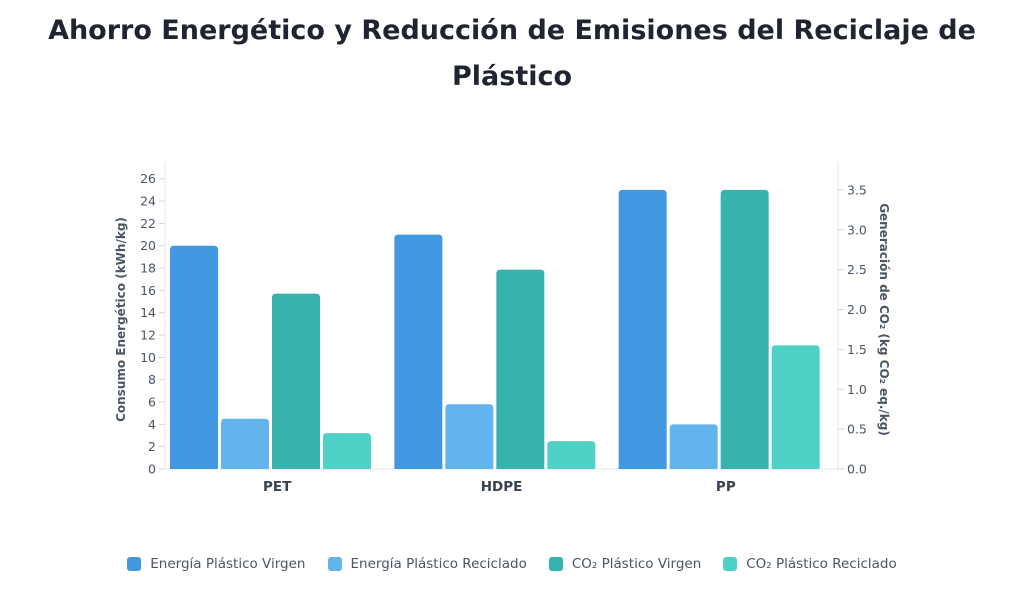 The width and height of the screenshot is (1024, 612). Describe the element at coordinates (821, 564) in the screenshot. I see `legend-label: CO₂ Plástico Reciclado` at that location.